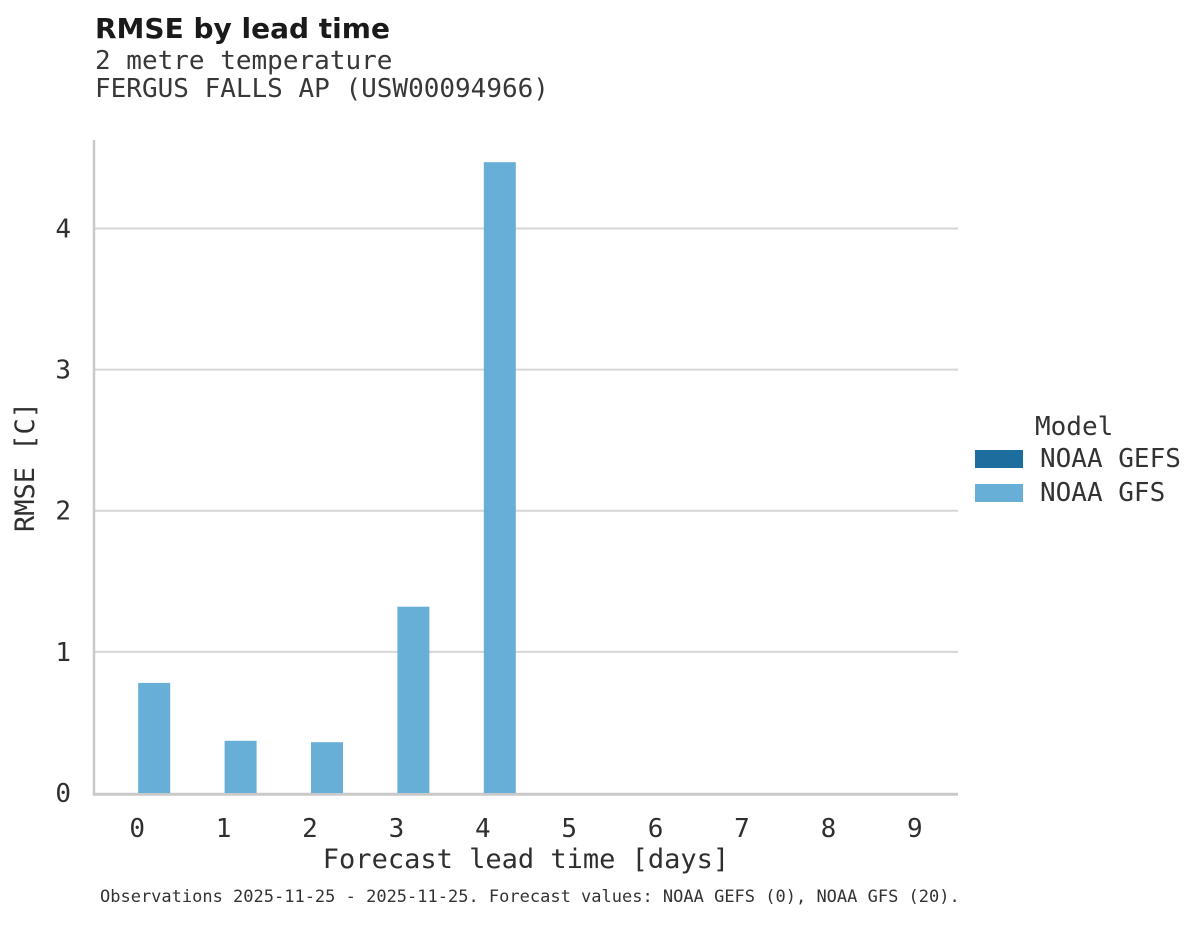  Describe the element at coordinates (224, 829) in the screenshot. I see `x-tick-label: 1` at that location.